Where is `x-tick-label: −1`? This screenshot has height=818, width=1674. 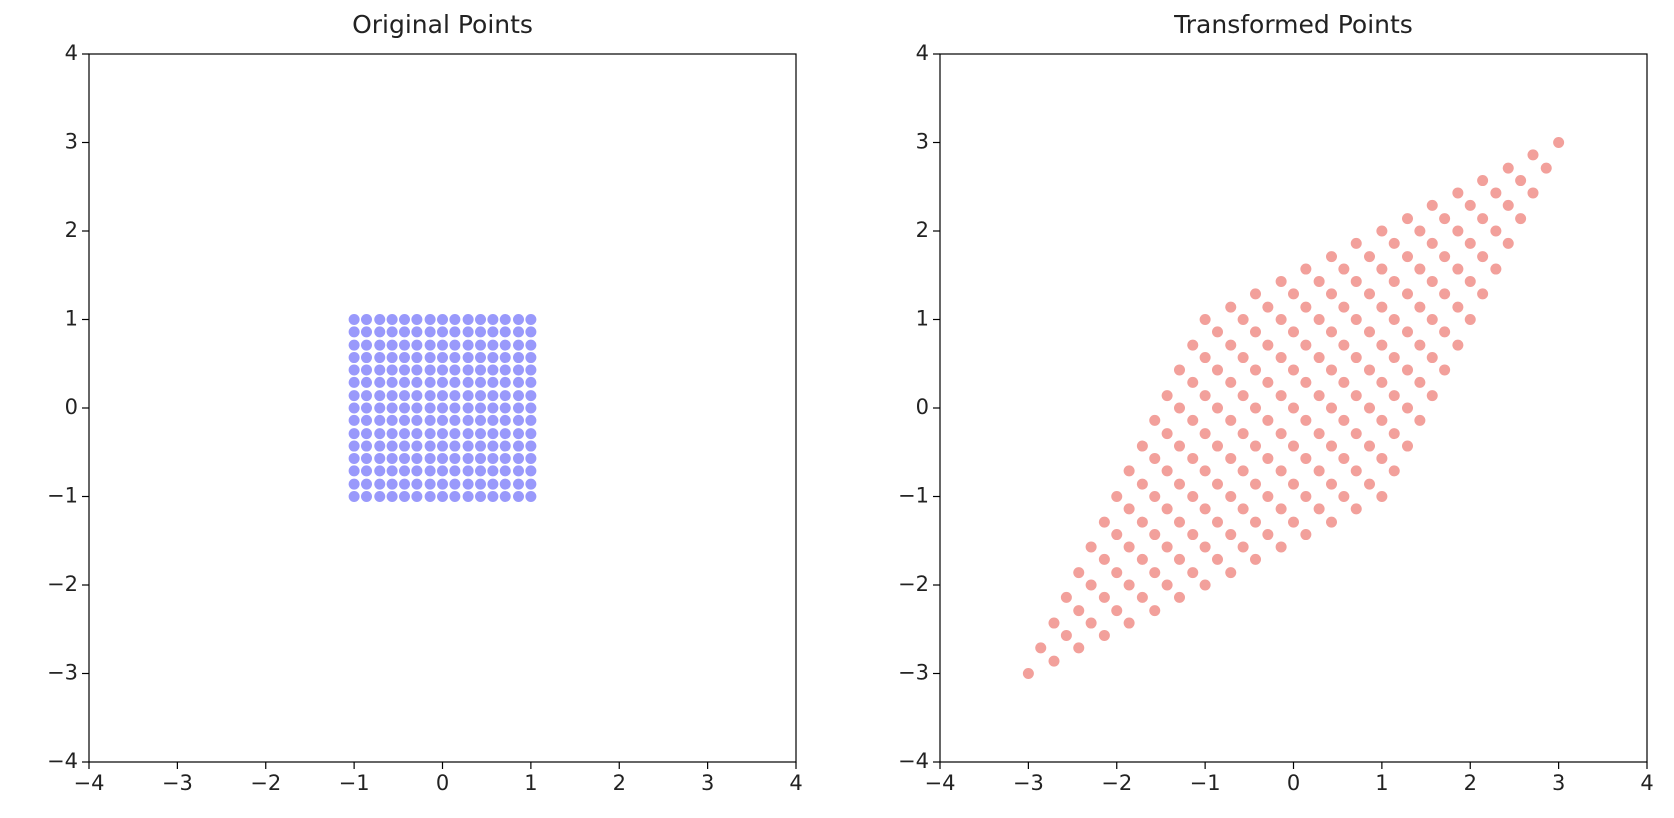
x-tick-label: −1 is located at coordinates (354, 783).